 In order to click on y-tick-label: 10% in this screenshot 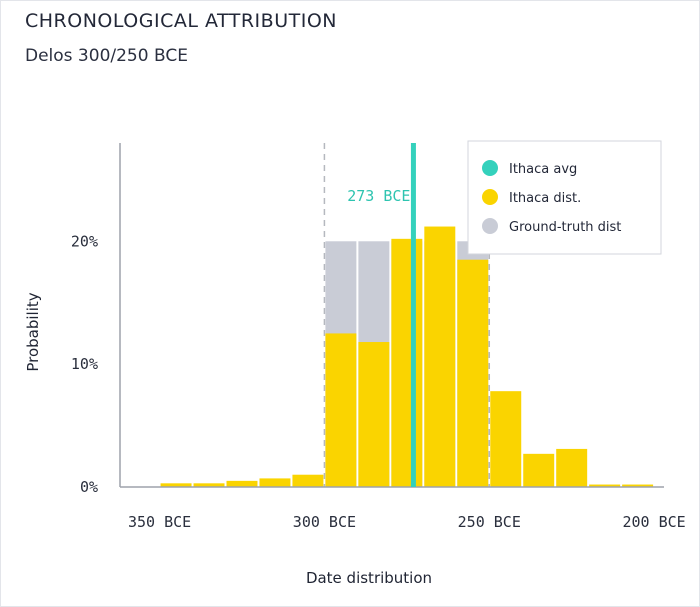, I will do `click(84, 364)`.